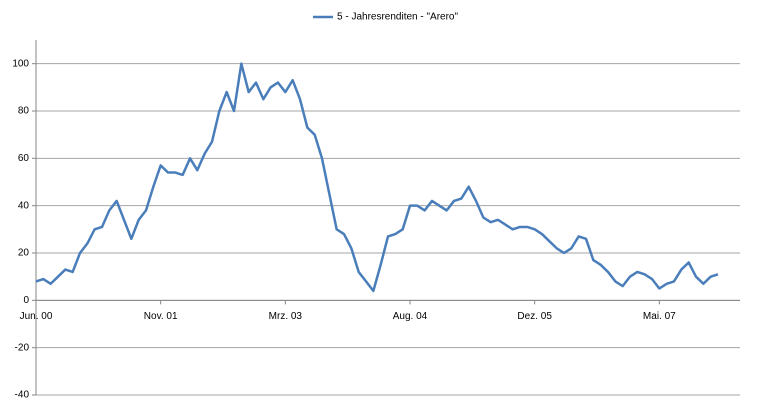 This screenshot has width=770, height=410. What do you see at coordinates (22, 347) in the screenshot?
I see `y-tick-label: -20` at bounding box center [22, 347].